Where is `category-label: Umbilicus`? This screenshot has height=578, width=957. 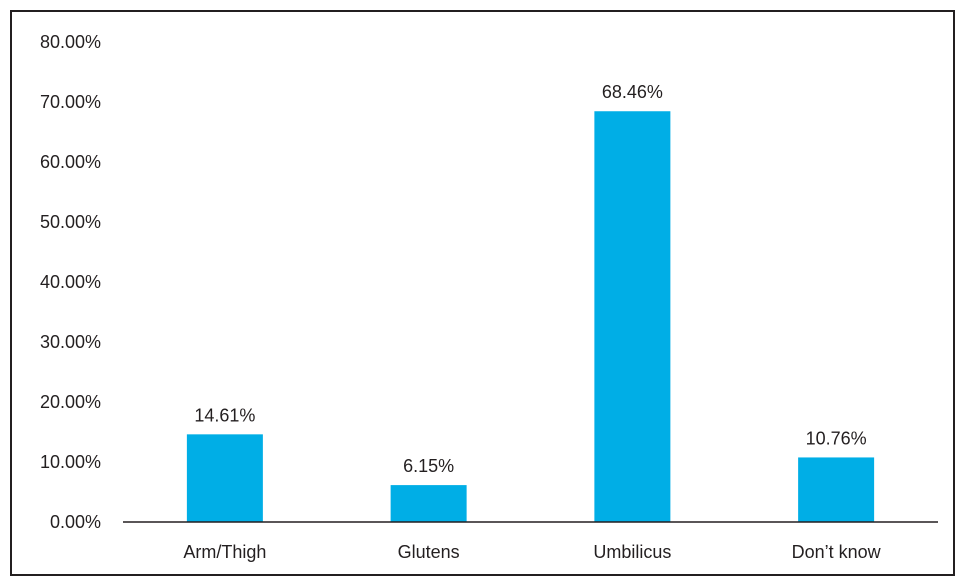 category-label: Umbilicus is located at coordinates (632, 552).